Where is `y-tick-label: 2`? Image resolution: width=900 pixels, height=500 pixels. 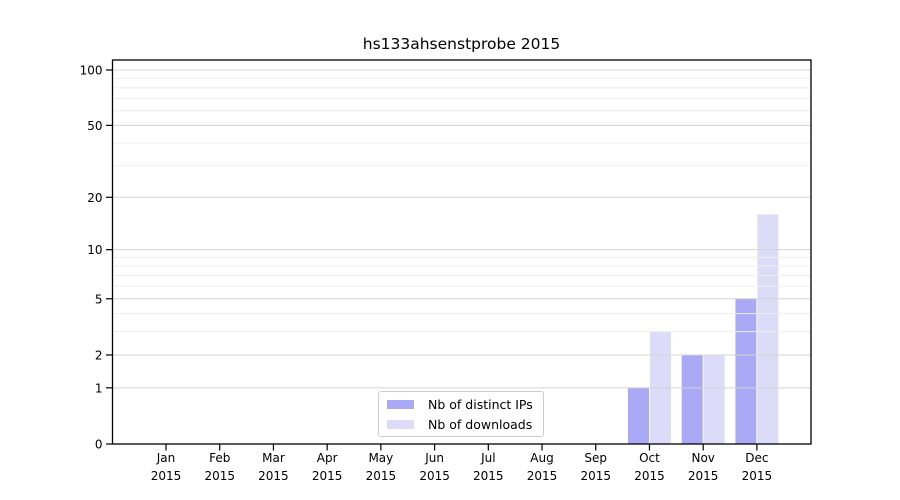
y-tick-label: 2 is located at coordinates (99, 355).